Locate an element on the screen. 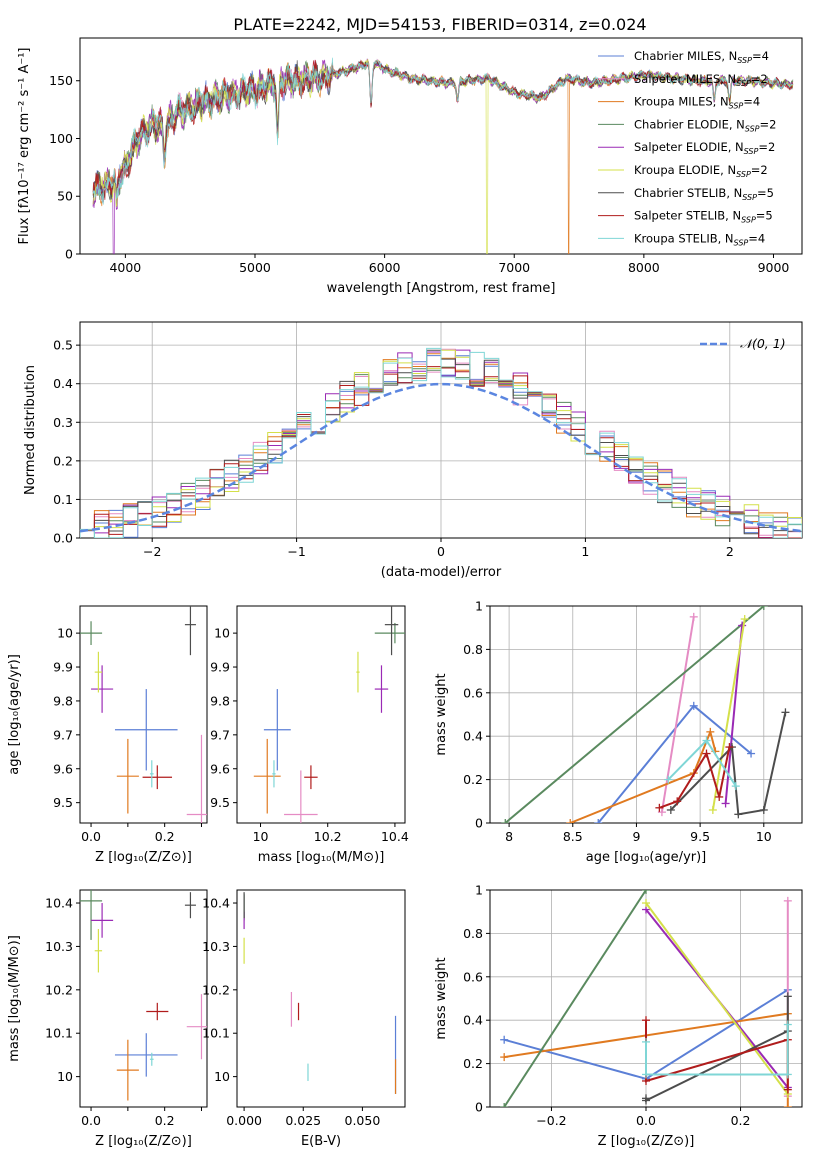  age_vs_mass-frame is located at coordinates (321, 714).